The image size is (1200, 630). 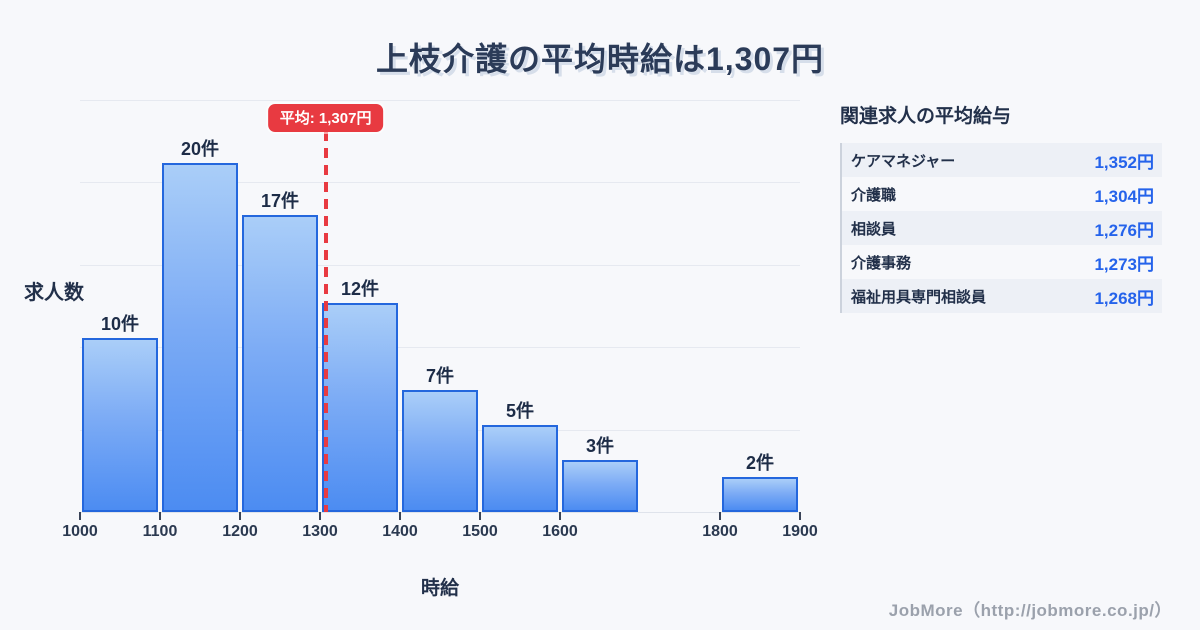 What do you see at coordinates (440, 375) in the screenshot?
I see `bar-count-label: 7件` at bounding box center [440, 375].